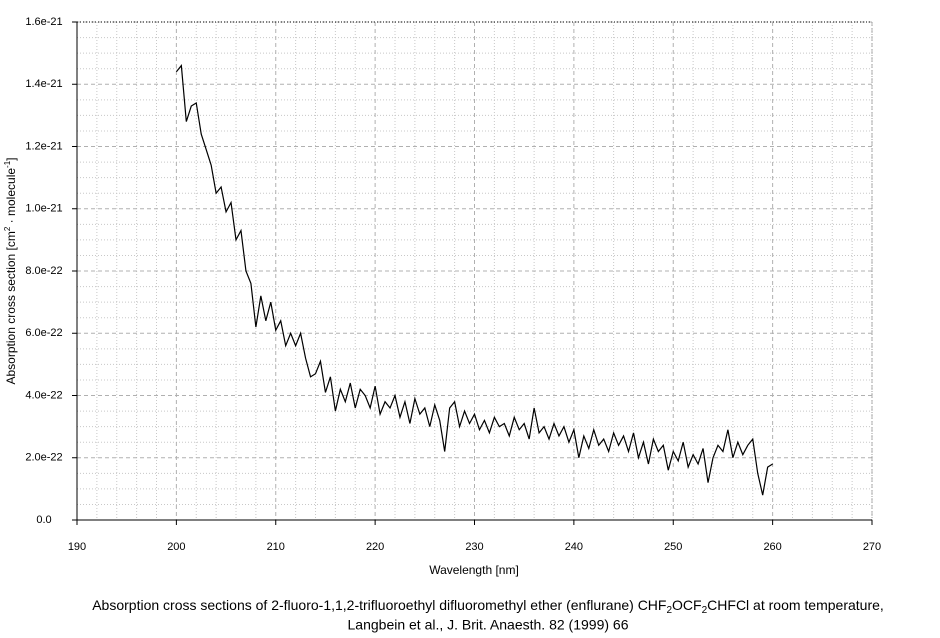 The height and width of the screenshot is (638, 940). What do you see at coordinates (11, 197) in the screenshot?
I see `y-axis-label-part: · molecule` at bounding box center [11, 197].